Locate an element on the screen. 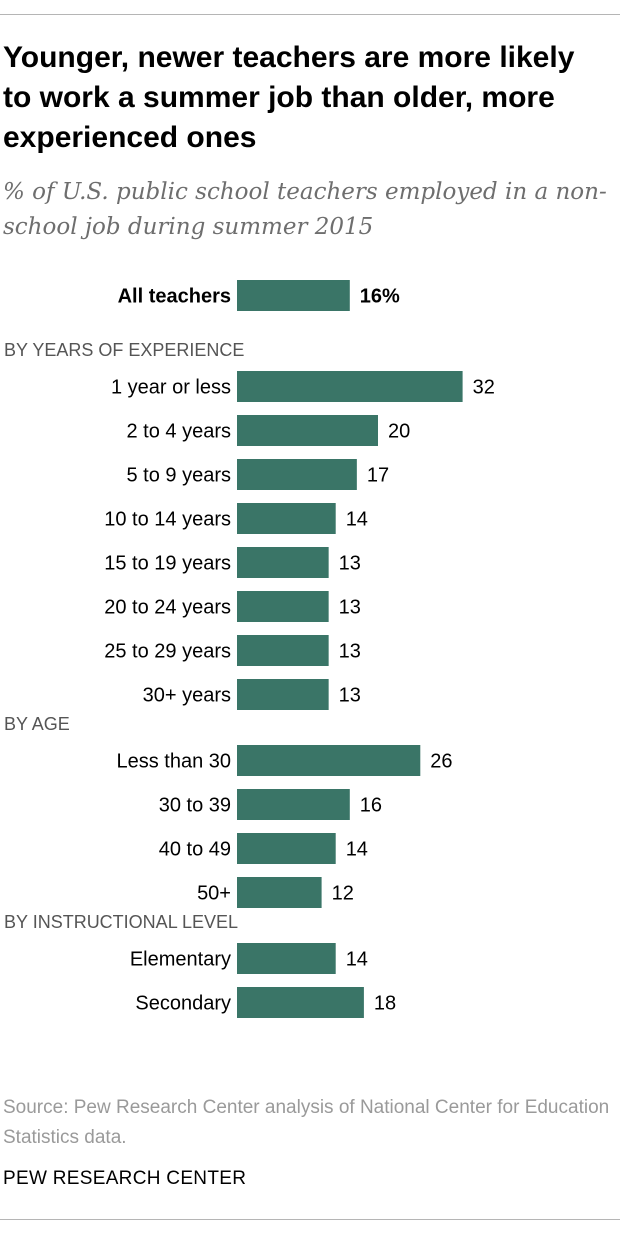 This screenshot has width=620, height=1234. group1-row3-label: 5 to 9 years is located at coordinates (178, 476).